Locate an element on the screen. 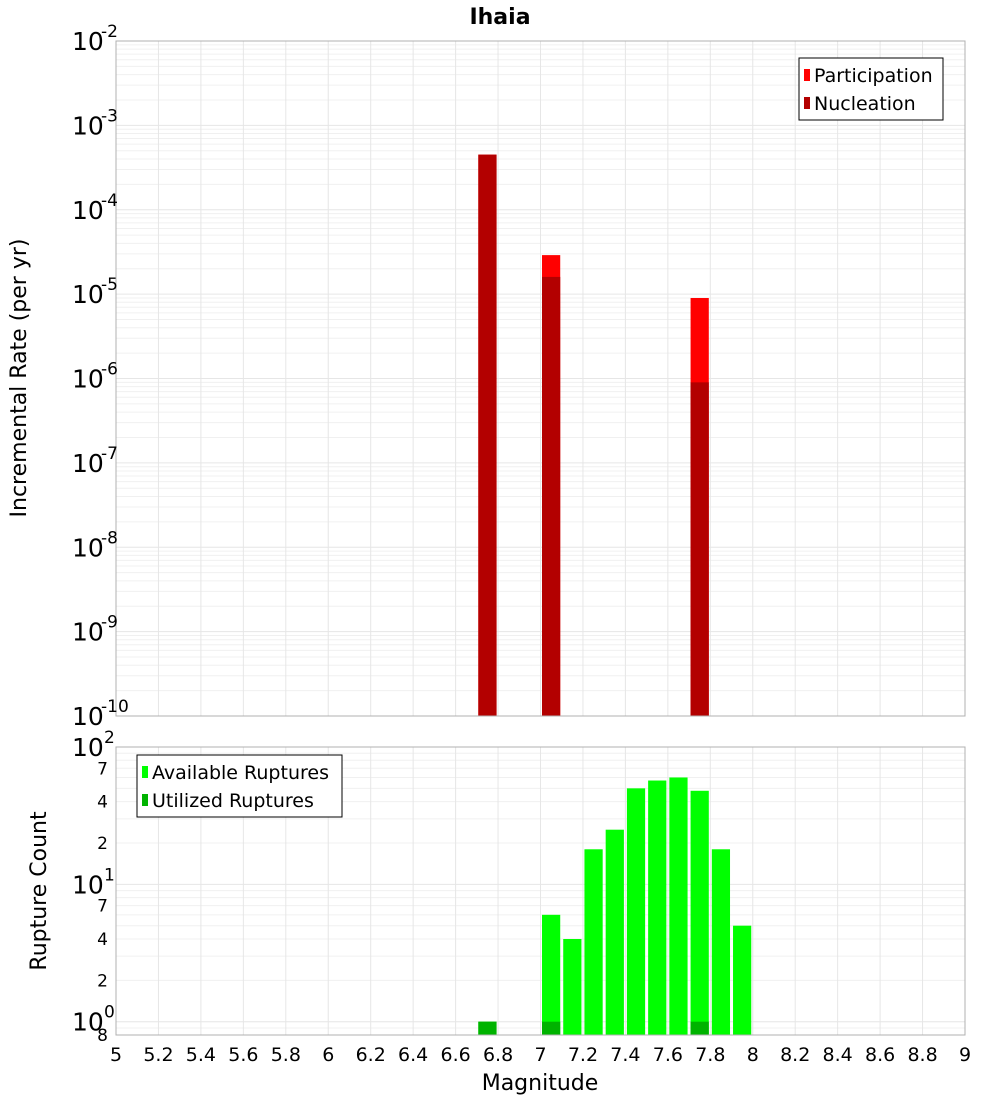 This screenshot has height=1100, width=1000. x-tick-label: 9 is located at coordinates (965, 1055).